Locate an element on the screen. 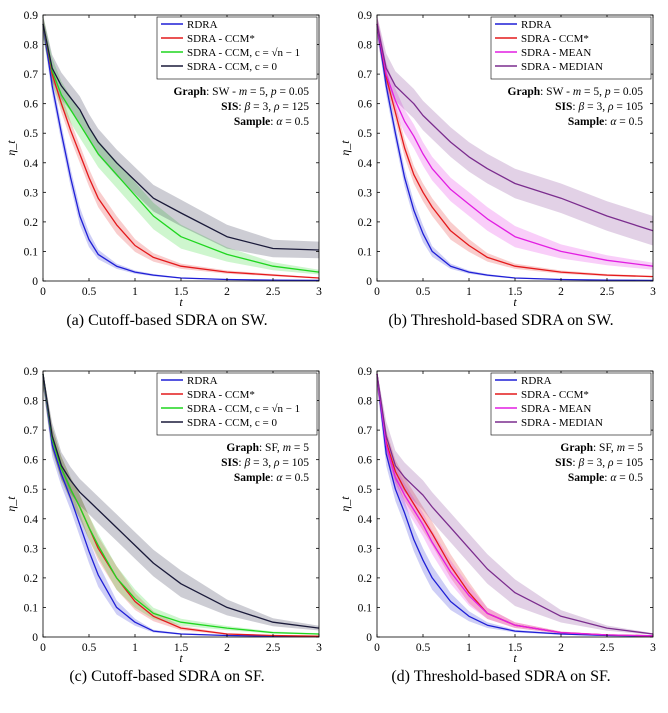 The image size is (668, 713). legend-label: SDRA - CCM, c = 0 is located at coordinates (232, 67).